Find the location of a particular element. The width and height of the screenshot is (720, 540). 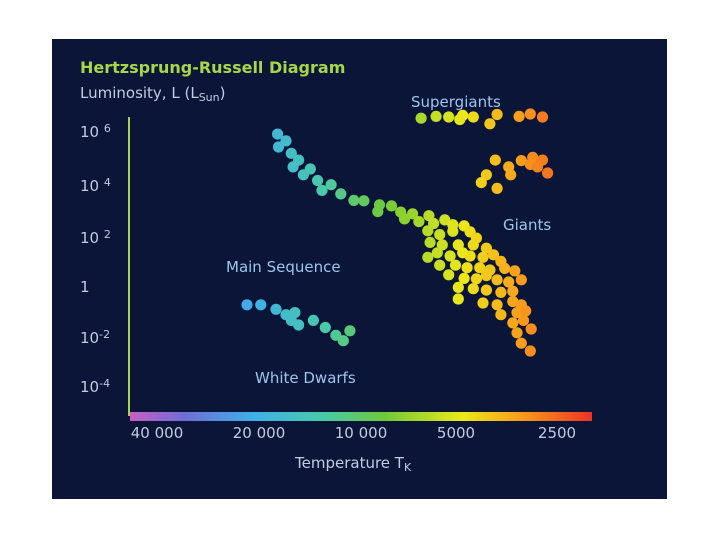

annotation-white-dwarfs: White Dwarfs is located at coordinates (305, 378).